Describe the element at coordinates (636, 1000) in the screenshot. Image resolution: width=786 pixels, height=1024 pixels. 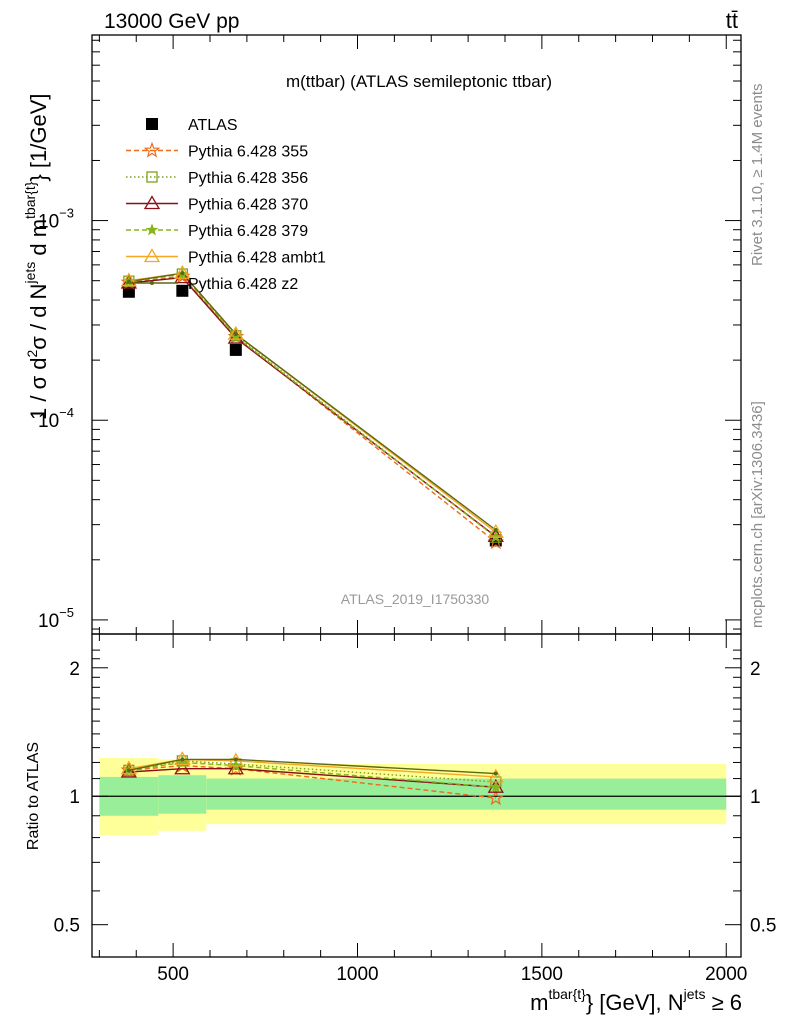
I see `x-axis-label: mtbar{t}} [GeV], Njets ≥ 6` at that location.